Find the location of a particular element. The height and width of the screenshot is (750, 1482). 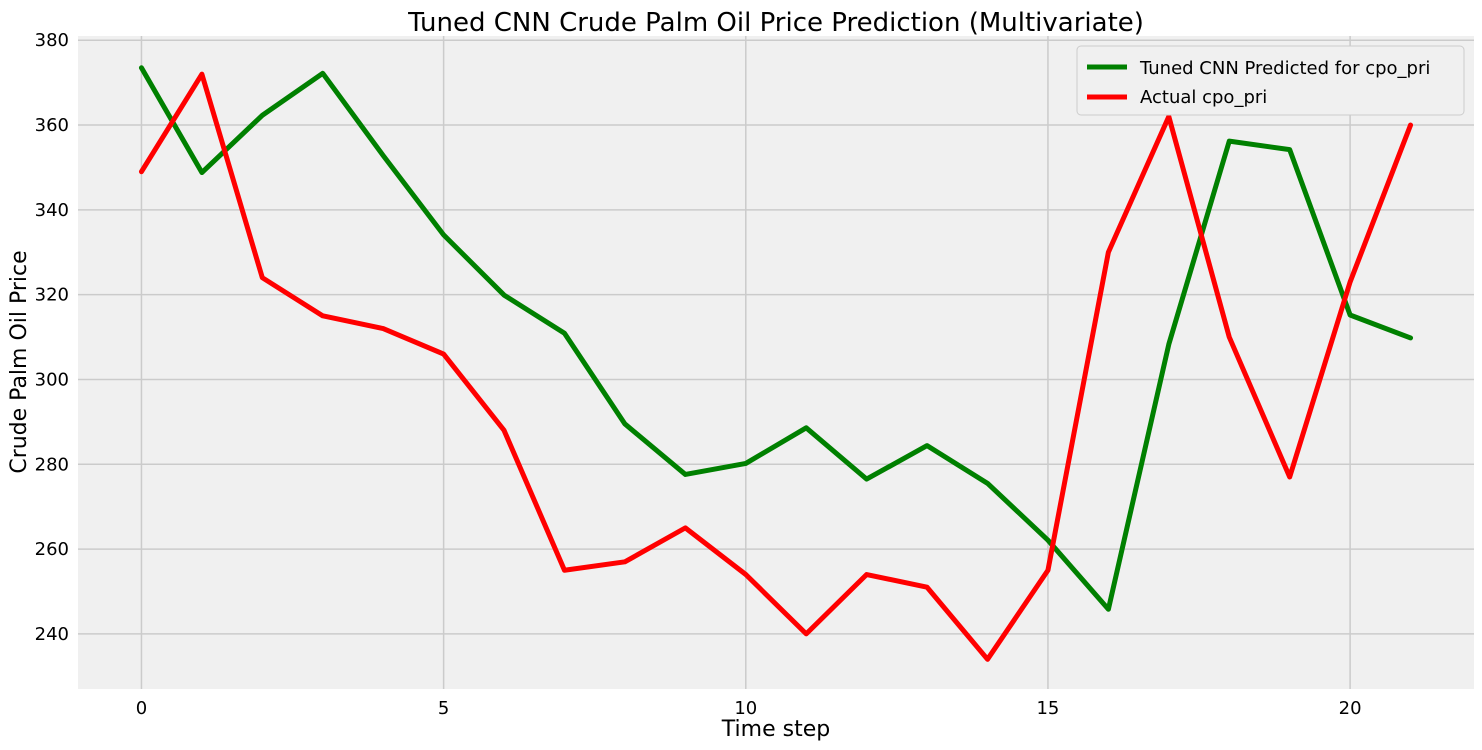

x-tick-label: 20 is located at coordinates (1350, 708).